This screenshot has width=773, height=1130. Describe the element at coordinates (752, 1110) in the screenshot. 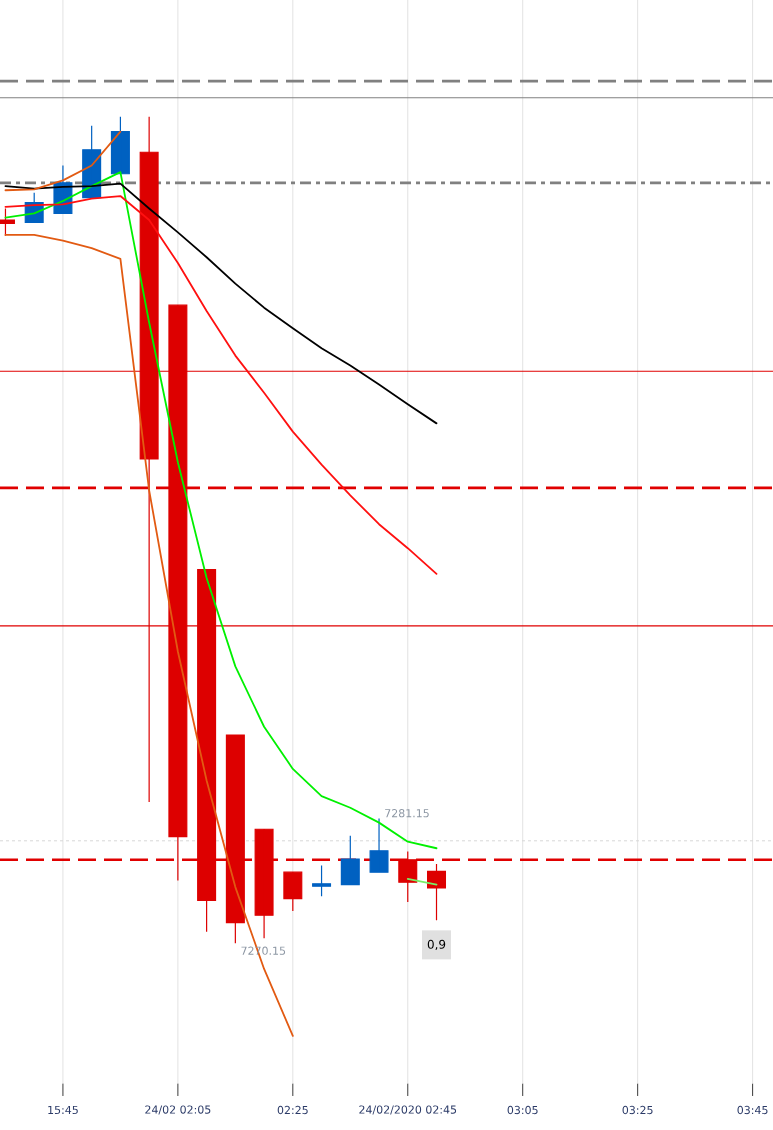

I see `x-tick-label: 03:45` at that location.